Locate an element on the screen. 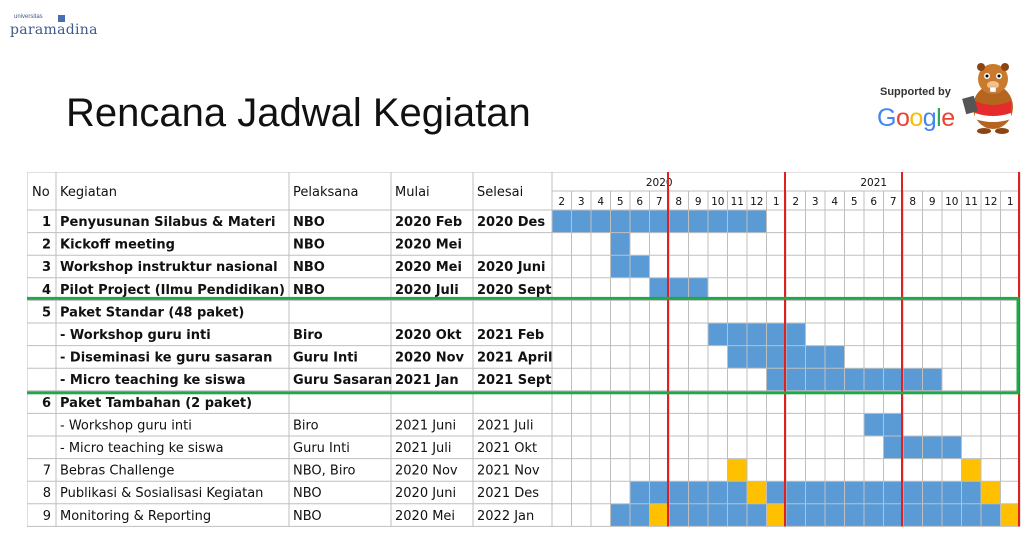 This screenshot has width=1036, height=553. header-activity: Kegiatan is located at coordinates (88, 192).